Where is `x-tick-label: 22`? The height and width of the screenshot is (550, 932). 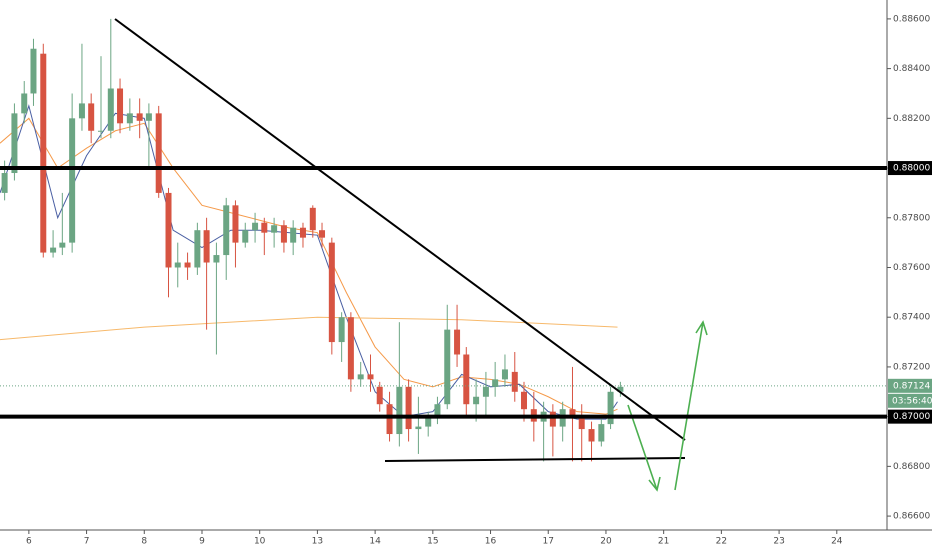
x-tick-label: 22 is located at coordinates (721, 542).